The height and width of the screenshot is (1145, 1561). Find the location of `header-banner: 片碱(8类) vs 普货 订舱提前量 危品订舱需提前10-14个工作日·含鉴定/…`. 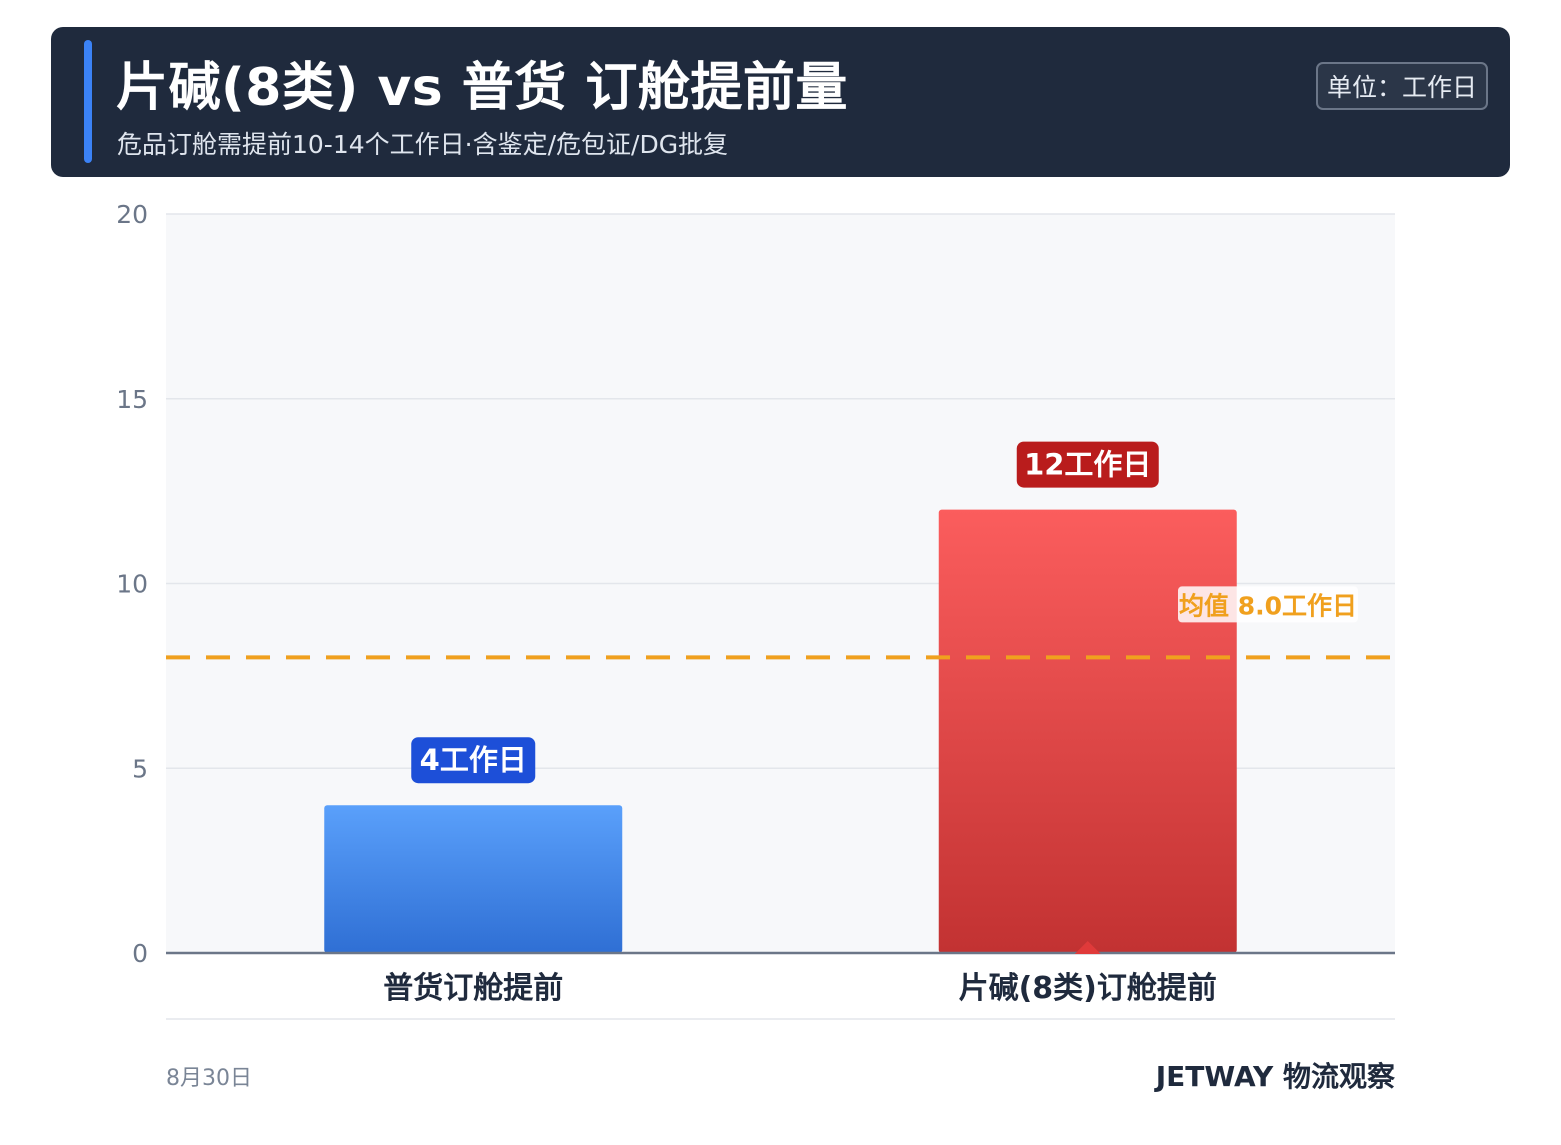

header-banner: 片碱(8类) vs 普货 订舱提前量 危品订舱需提前10-14个工作日·含鉴定/… is located at coordinates (780, 102).